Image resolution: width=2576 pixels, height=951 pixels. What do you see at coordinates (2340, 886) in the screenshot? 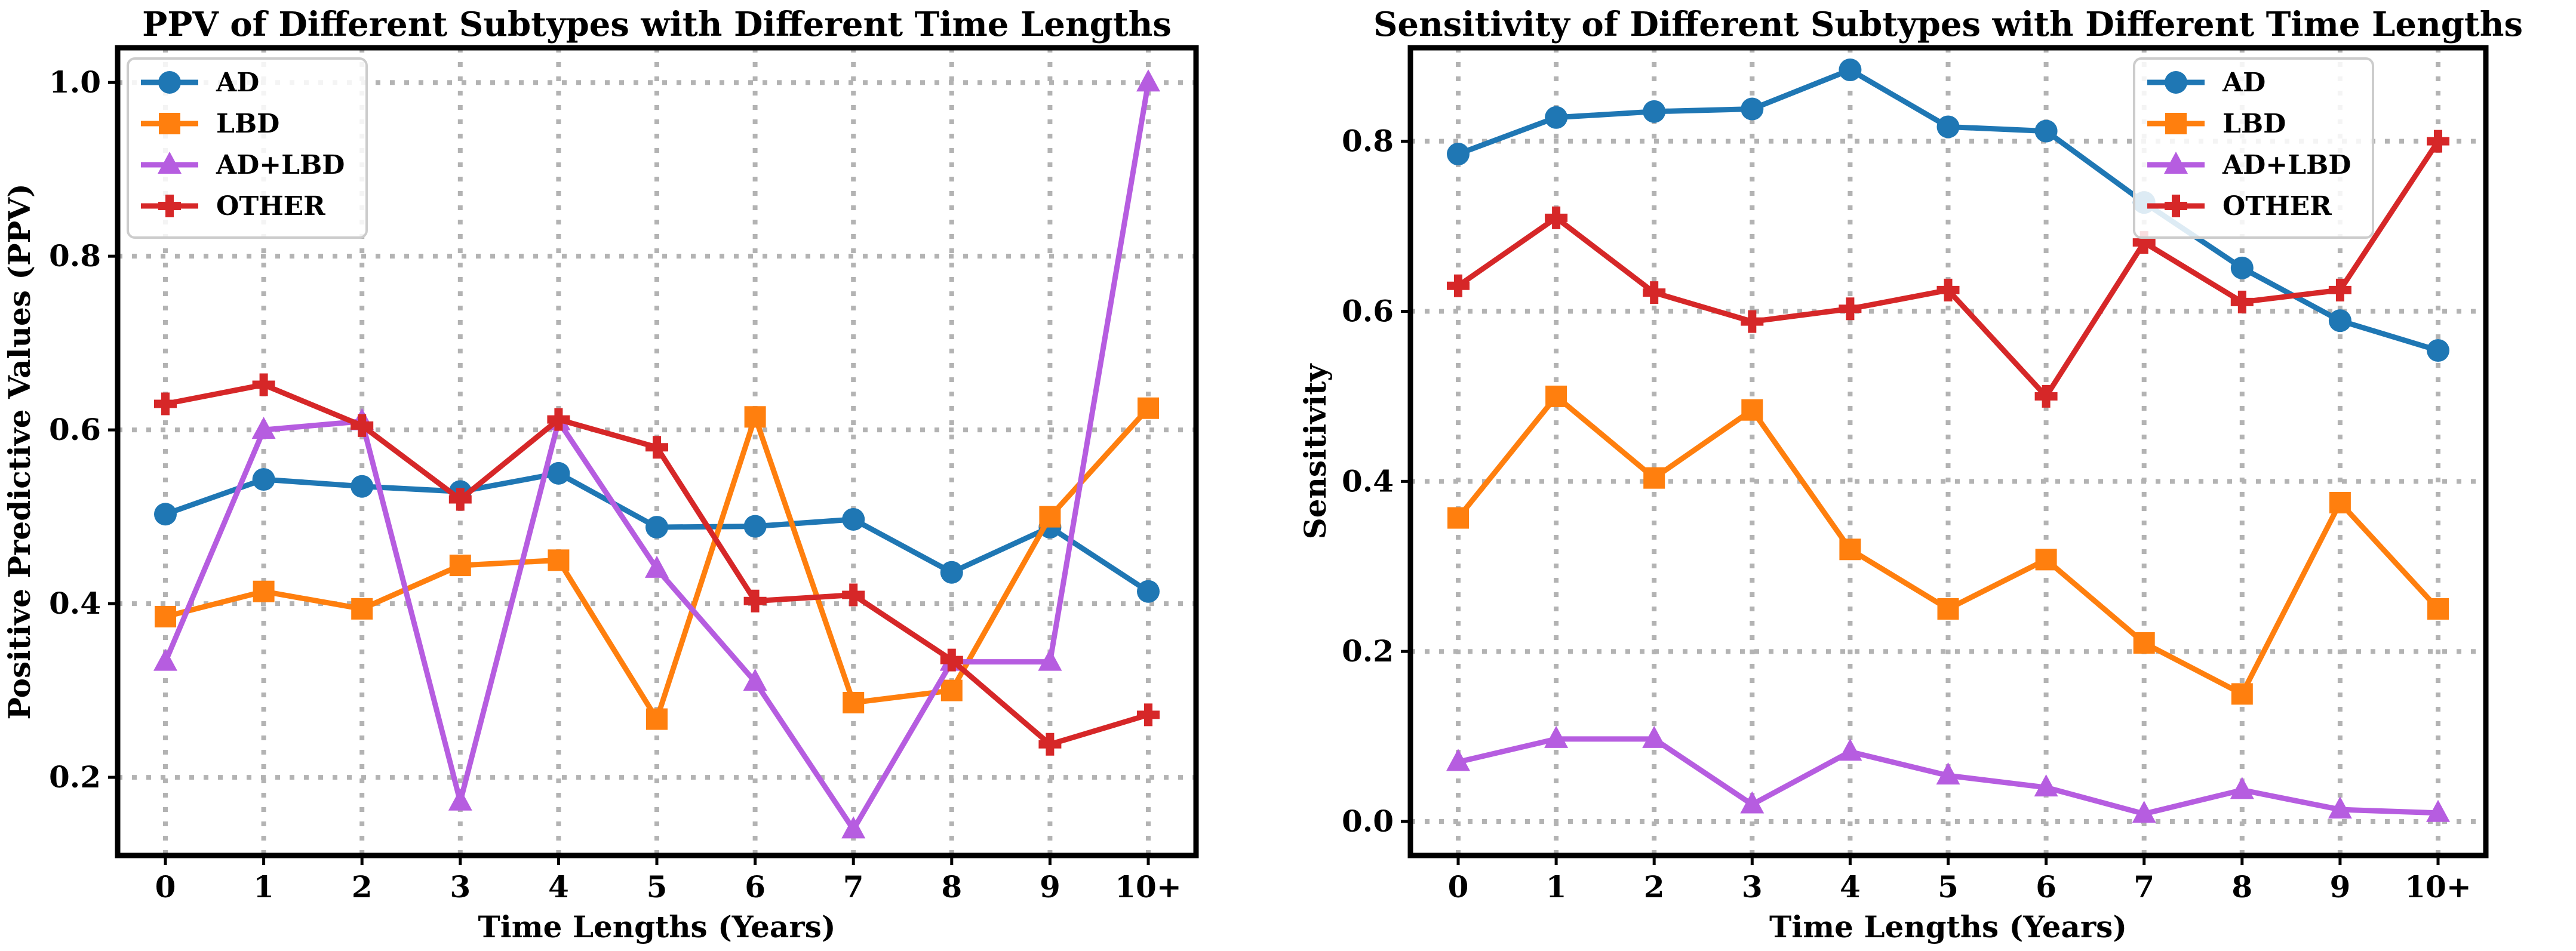
I see `x-tick-label: 9` at bounding box center [2340, 886].